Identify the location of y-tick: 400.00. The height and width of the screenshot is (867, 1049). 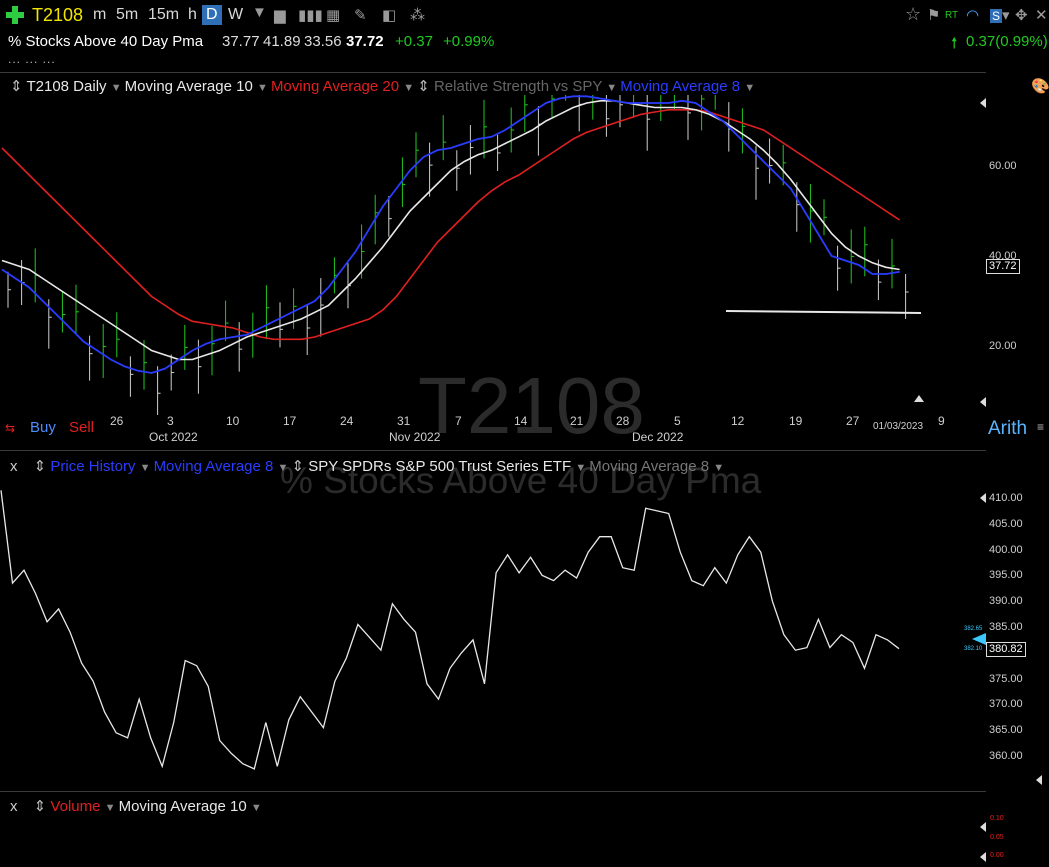
(1006, 549).